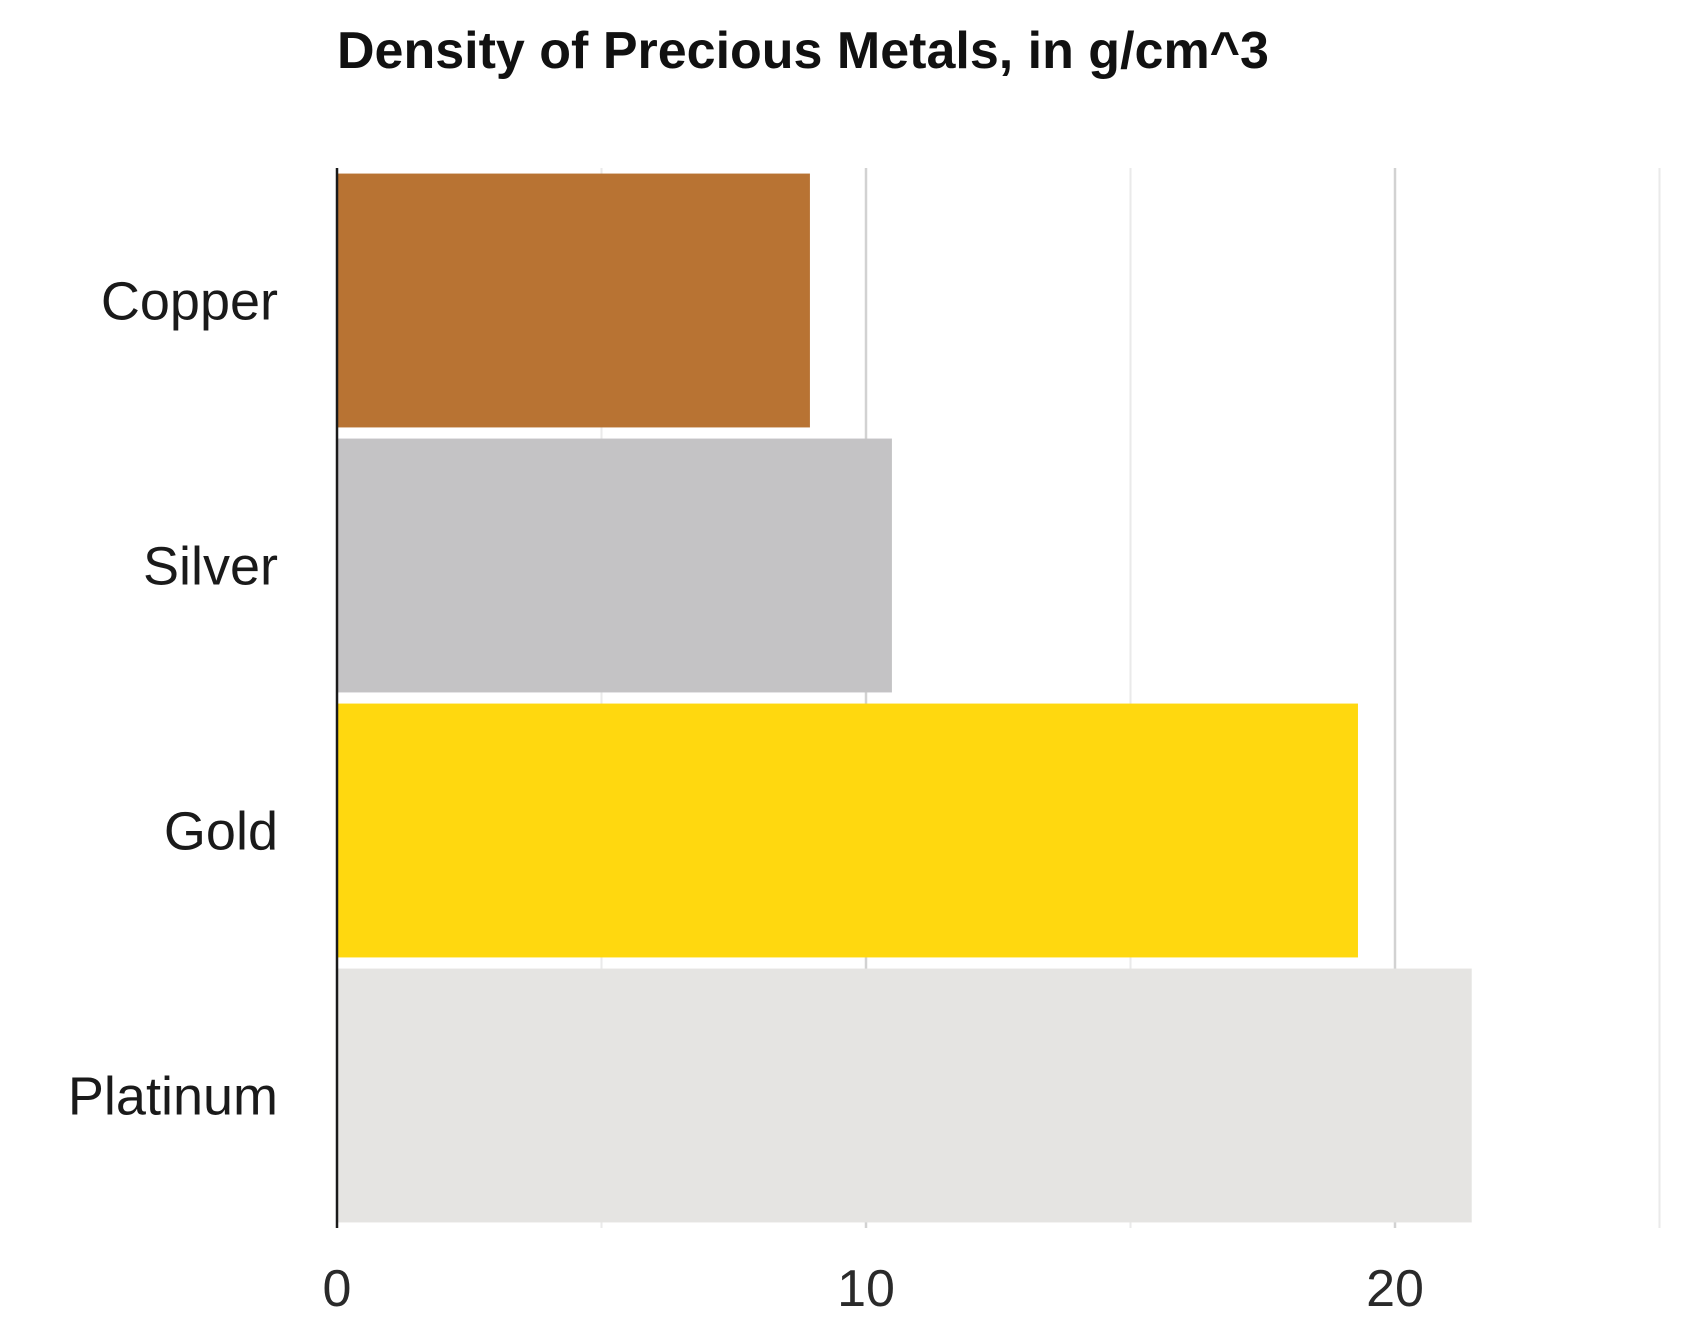  What do you see at coordinates (904, 1095) in the screenshot?
I see `bar-platinum` at bounding box center [904, 1095].